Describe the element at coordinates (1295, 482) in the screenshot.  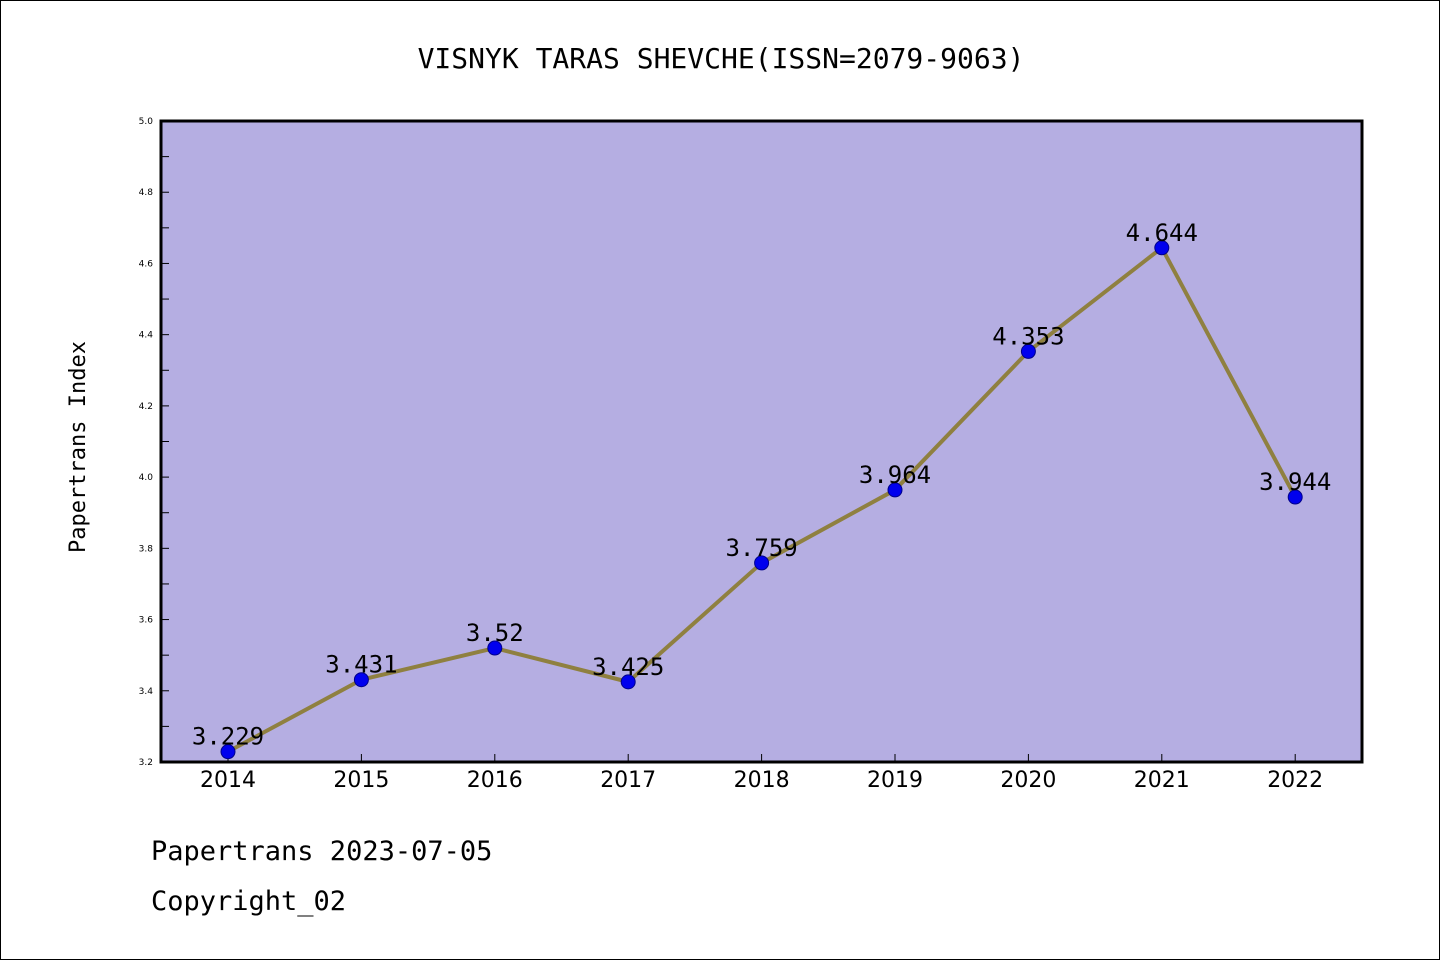
I see `data-label: 3.944` at that location.